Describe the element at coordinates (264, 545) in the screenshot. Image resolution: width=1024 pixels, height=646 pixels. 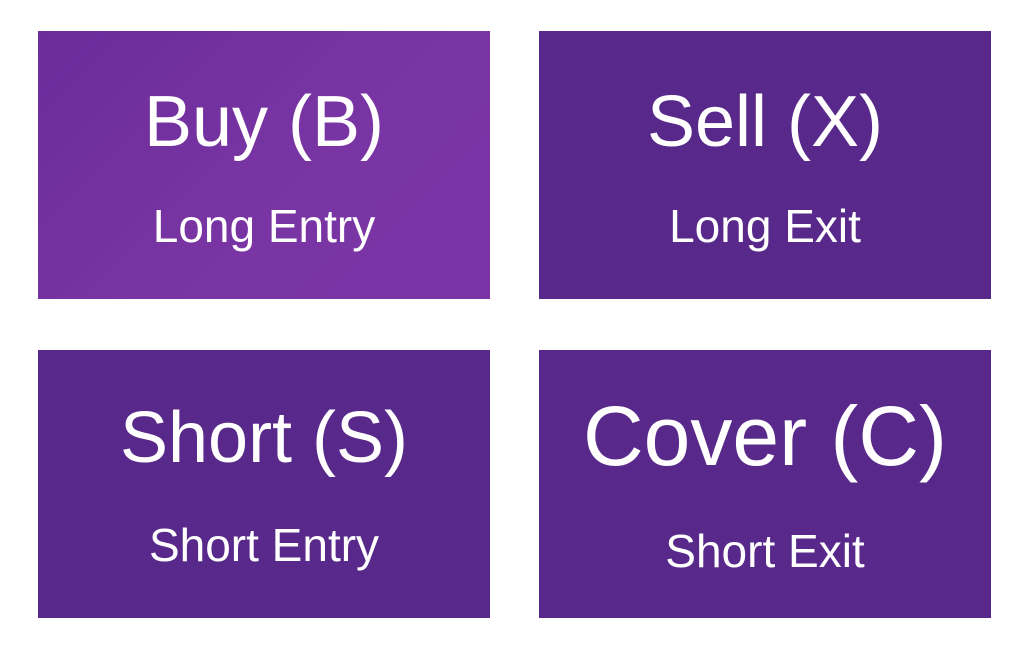
I see `short-subtitle: Short Entry` at that location.